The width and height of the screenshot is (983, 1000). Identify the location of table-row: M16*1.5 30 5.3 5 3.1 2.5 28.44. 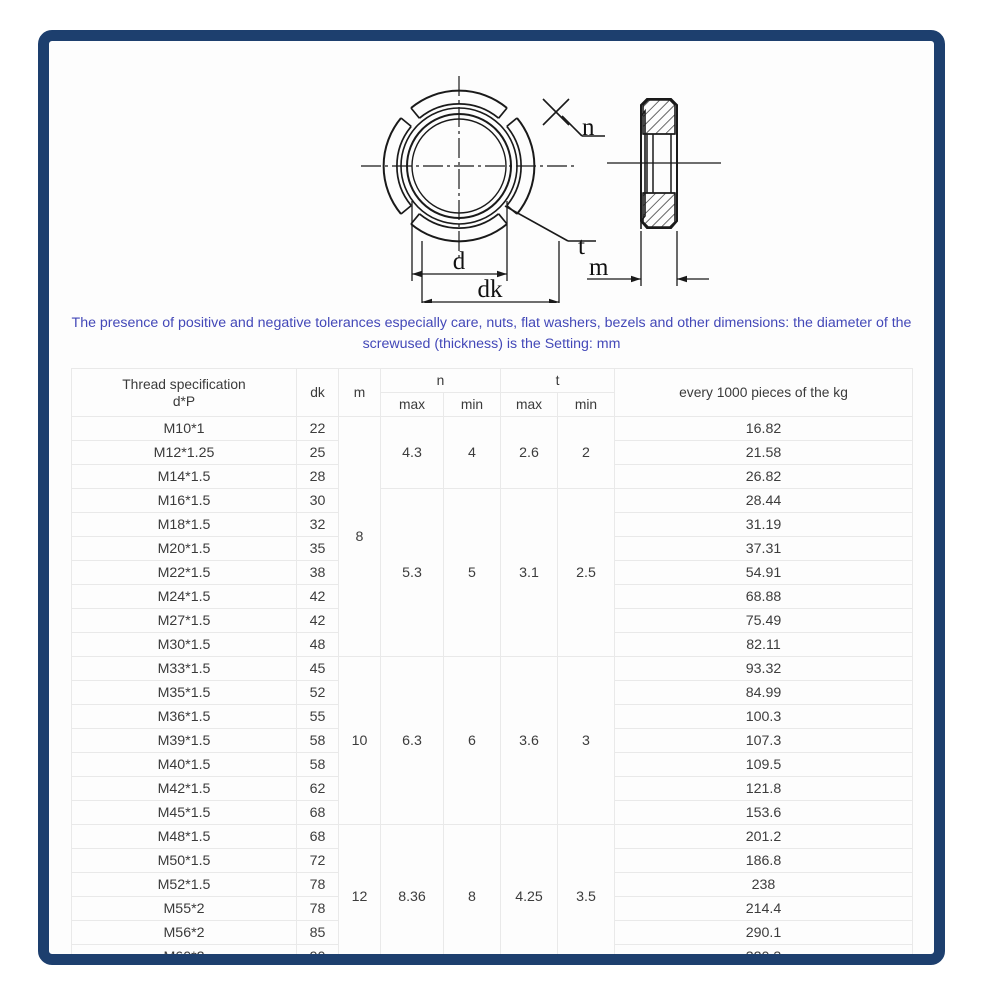
(492, 572).